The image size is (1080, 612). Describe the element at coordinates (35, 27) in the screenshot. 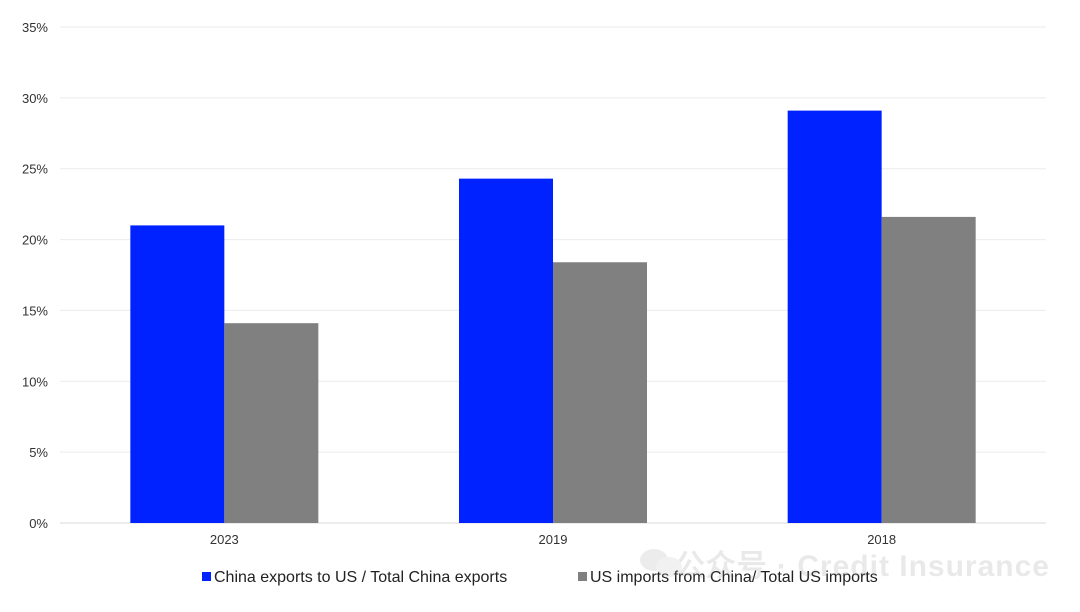

I see `y-tick-label: 35%` at that location.